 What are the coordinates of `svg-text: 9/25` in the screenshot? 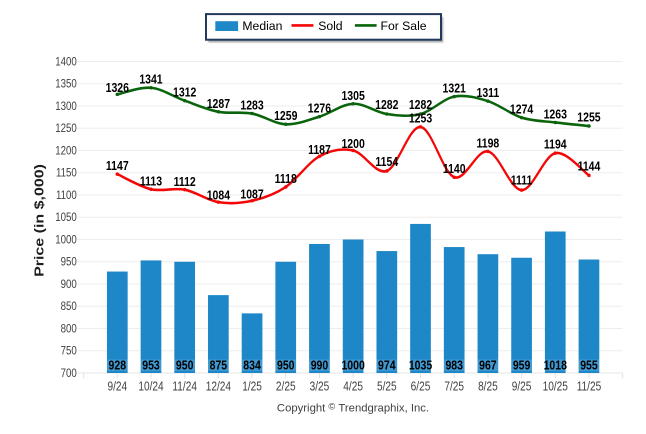 It's located at (522, 387).